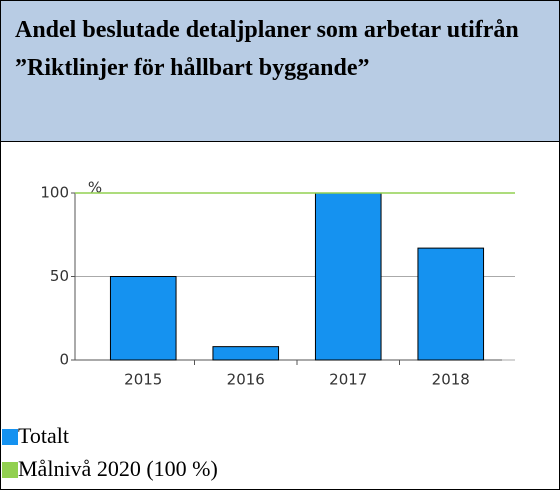 This screenshot has height=490, width=560. What do you see at coordinates (95, 188) in the screenshot?
I see `y-axis-label: %` at bounding box center [95, 188].